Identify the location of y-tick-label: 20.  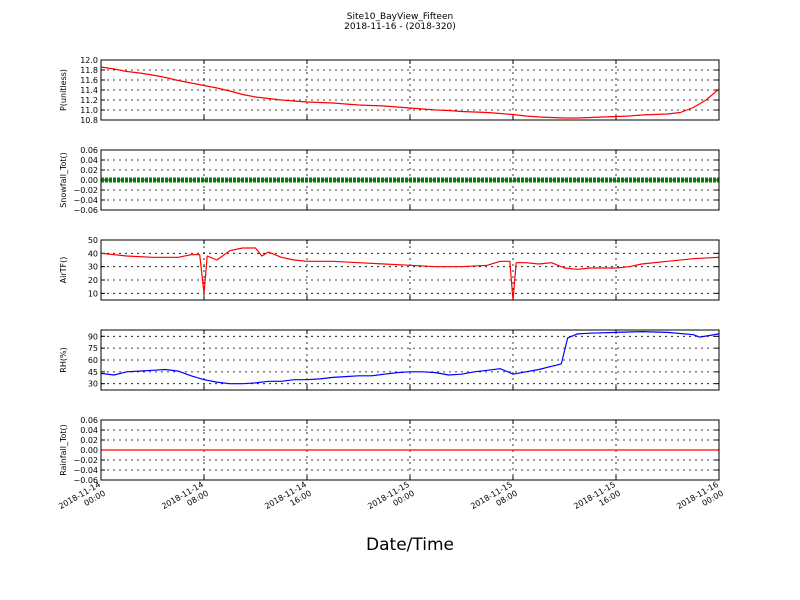
(93, 280).